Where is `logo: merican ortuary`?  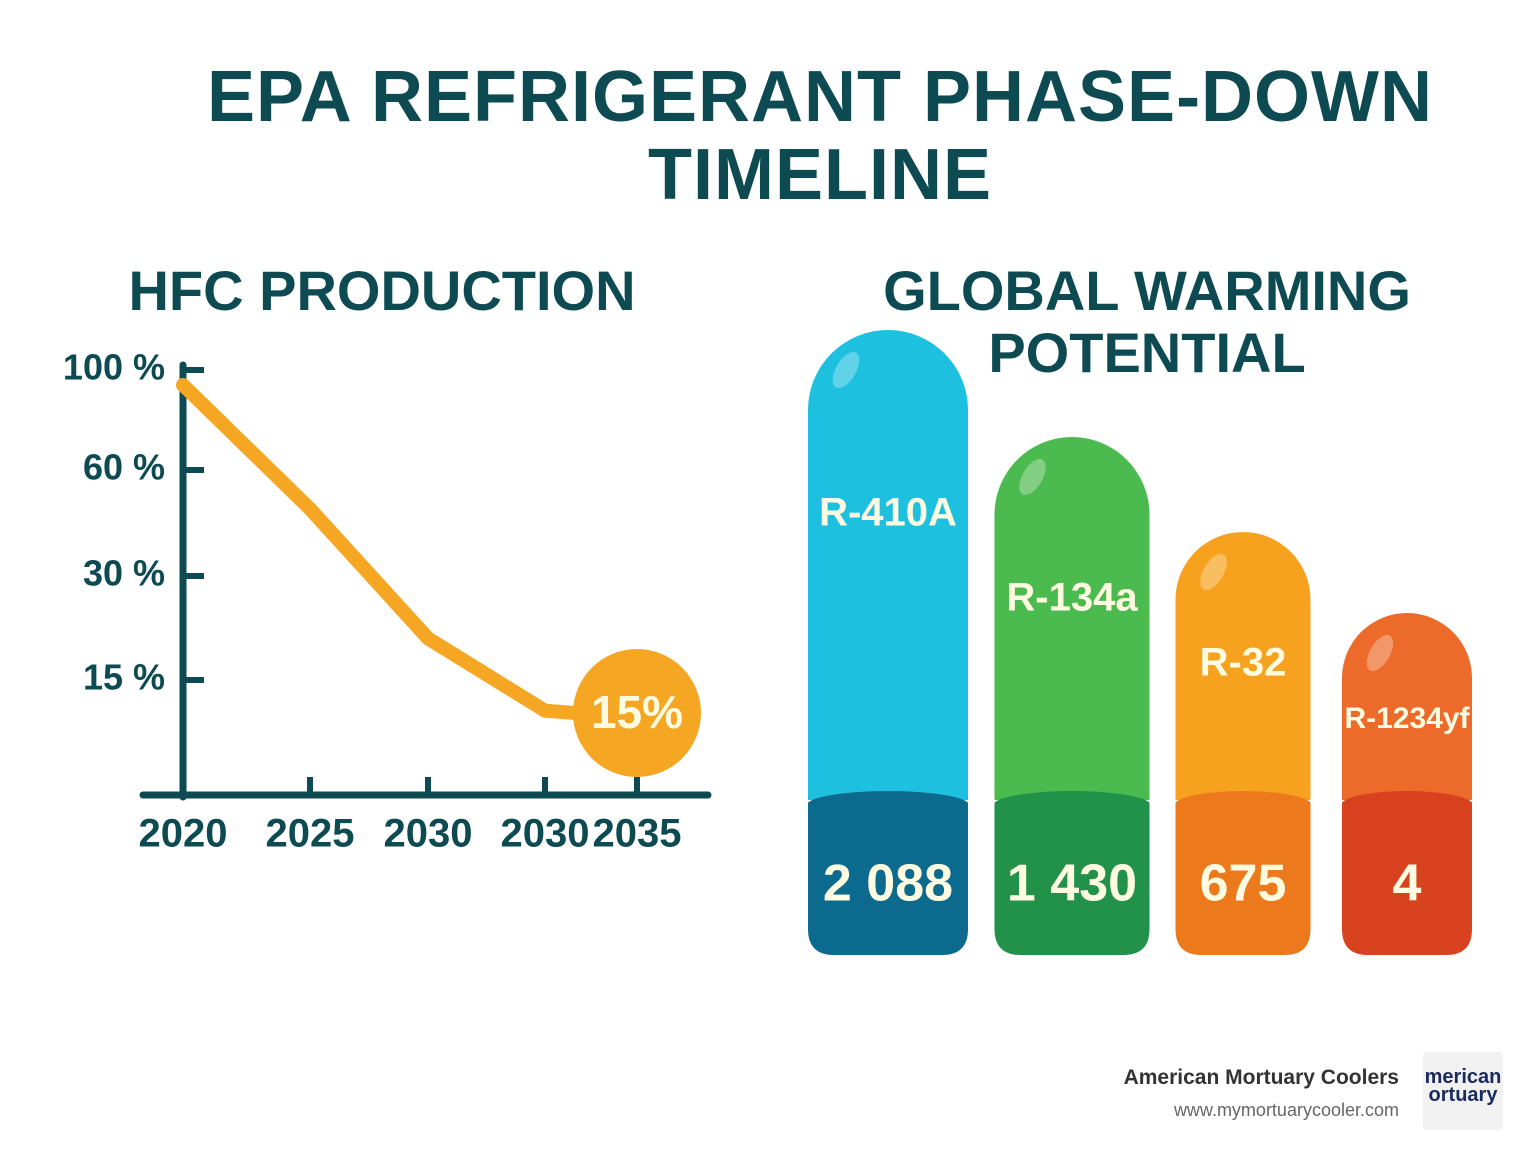
logo: merican ortuary is located at coordinates (1463, 1091).